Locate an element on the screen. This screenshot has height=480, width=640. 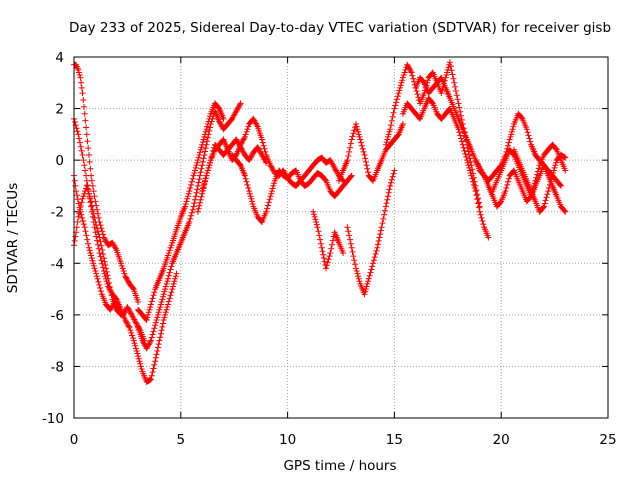
x-axis-label: GPS time / hours is located at coordinates (339, 466).